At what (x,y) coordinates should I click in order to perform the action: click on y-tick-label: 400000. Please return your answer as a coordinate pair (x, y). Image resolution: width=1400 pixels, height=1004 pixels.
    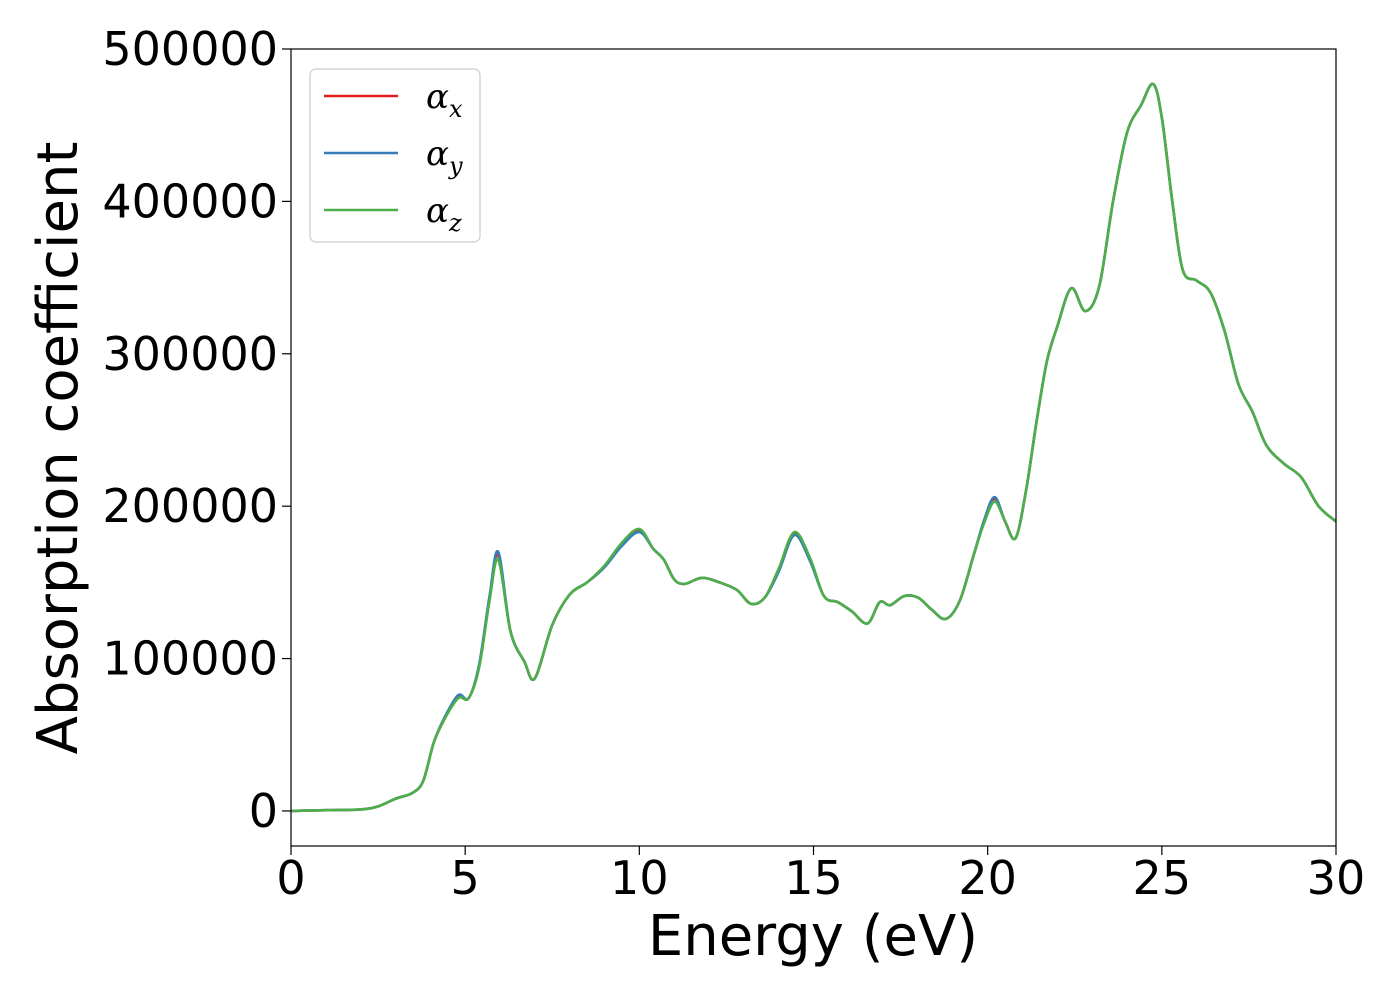
    Looking at the image, I should click on (190, 201).